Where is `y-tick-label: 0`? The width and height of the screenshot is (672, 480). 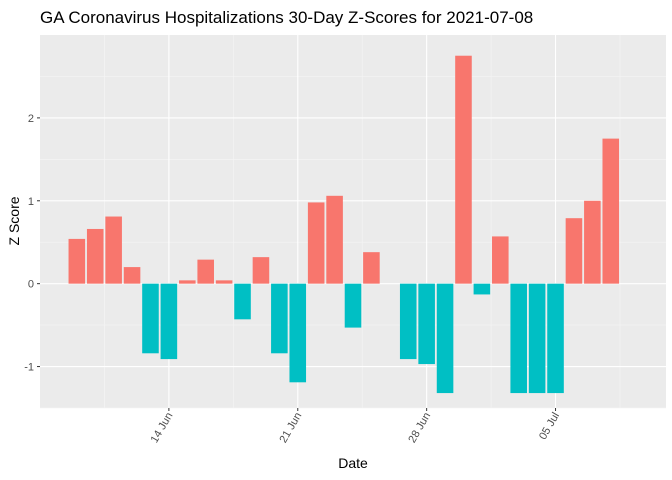
y-tick-label: 0 is located at coordinates (31, 285).